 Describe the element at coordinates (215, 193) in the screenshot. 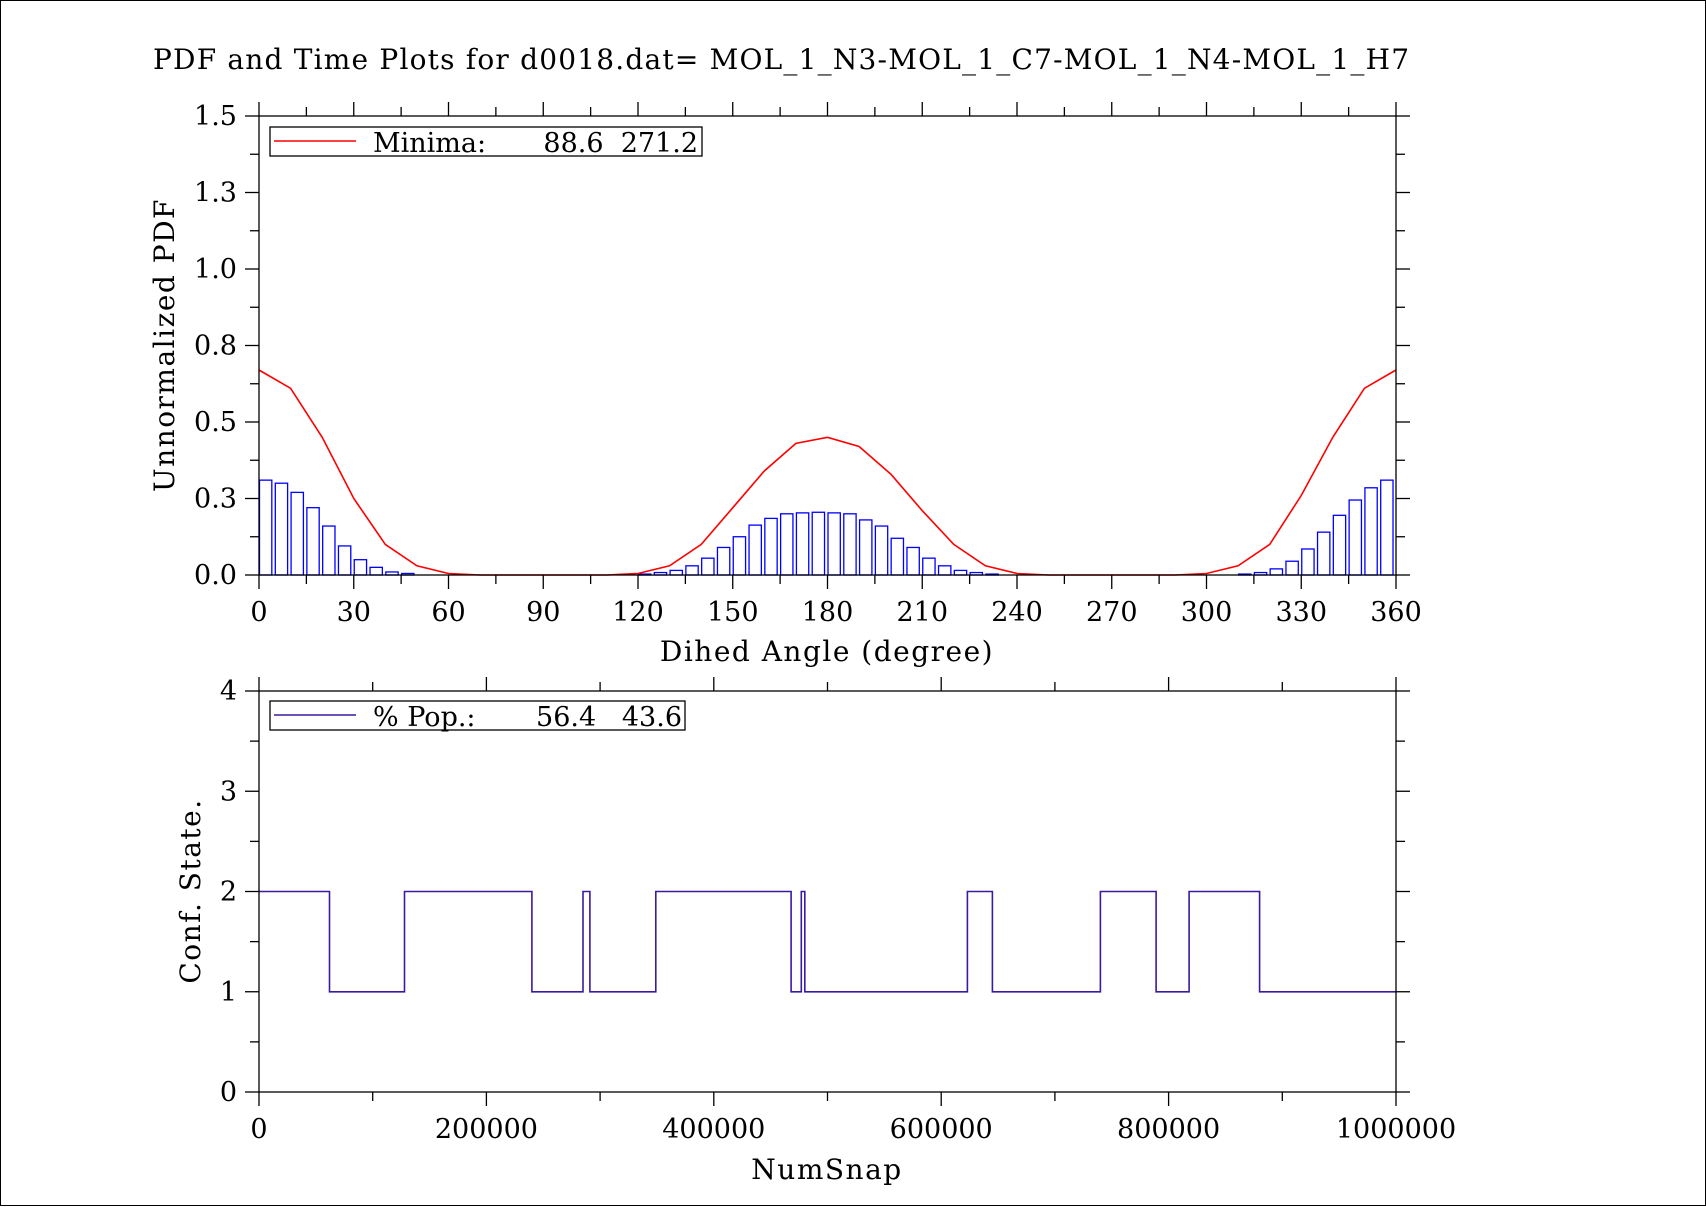

I see `pdf-y-tick-label: 1.3` at that location.